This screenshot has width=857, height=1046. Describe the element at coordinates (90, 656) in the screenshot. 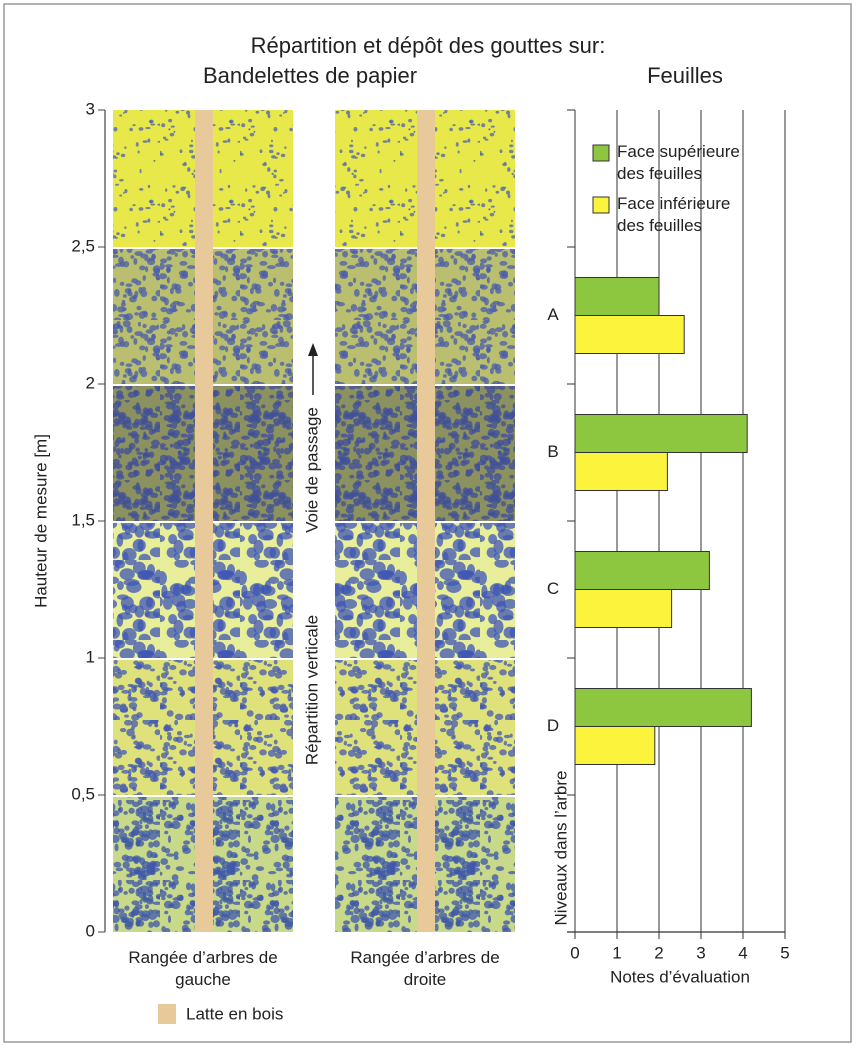

I see `y-tick-label: 1` at that location.